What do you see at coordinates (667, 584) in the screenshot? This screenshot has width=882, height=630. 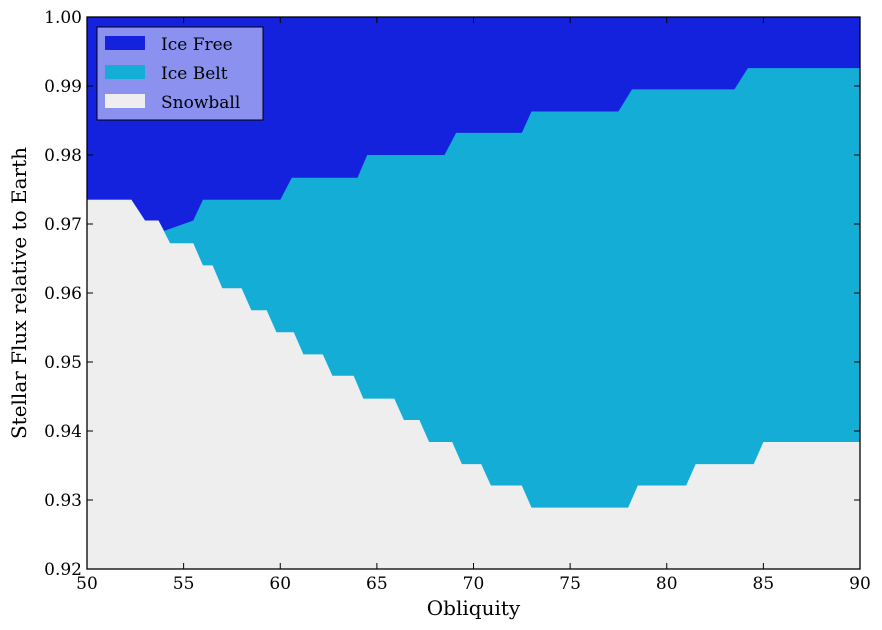 I see `x-tick-label: 80` at bounding box center [667, 584].